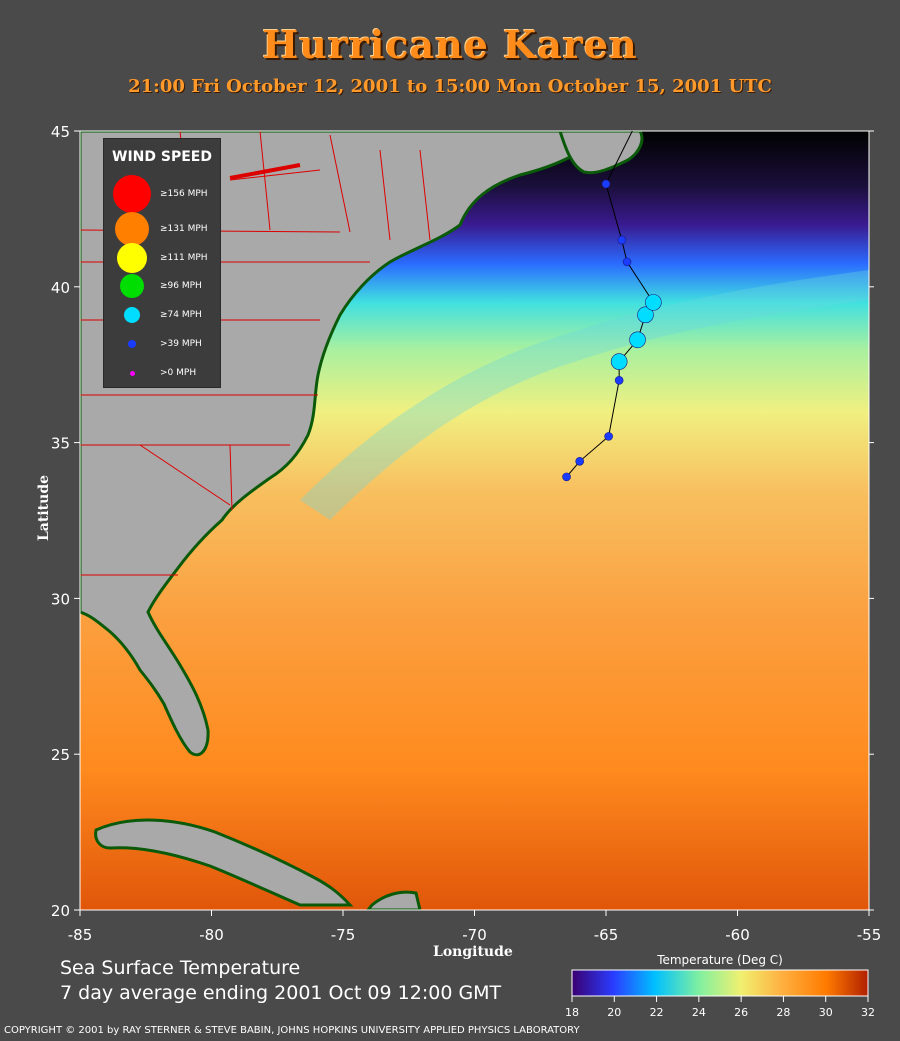 The width and height of the screenshot is (900, 1041). I want to click on legend-label: ≥111 MPH, so click(184, 258).